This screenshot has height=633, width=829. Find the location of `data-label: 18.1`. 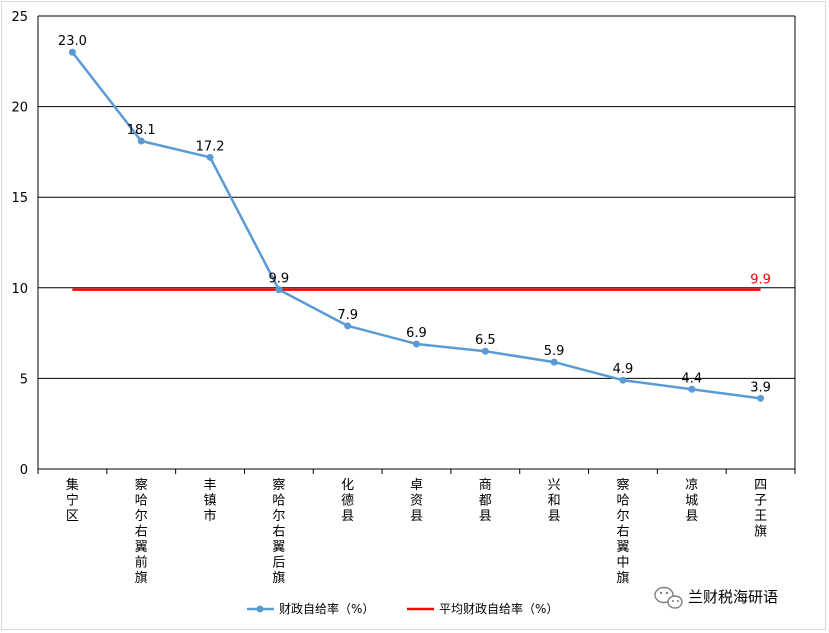

data-label: 18.1 is located at coordinates (141, 130).